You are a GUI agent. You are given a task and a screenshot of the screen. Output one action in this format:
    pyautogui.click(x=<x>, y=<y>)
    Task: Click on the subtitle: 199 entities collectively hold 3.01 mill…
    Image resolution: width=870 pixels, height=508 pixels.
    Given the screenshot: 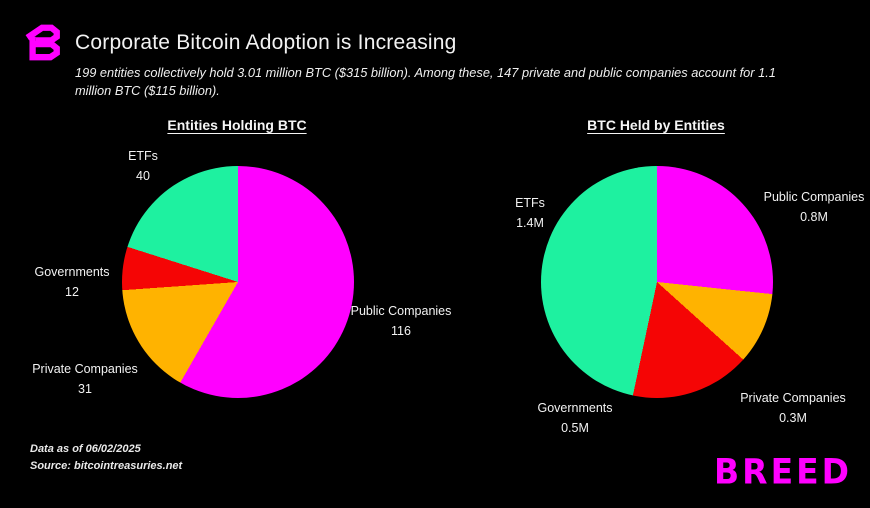 What is the action you would take?
    pyautogui.click(x=455, y=82)
    